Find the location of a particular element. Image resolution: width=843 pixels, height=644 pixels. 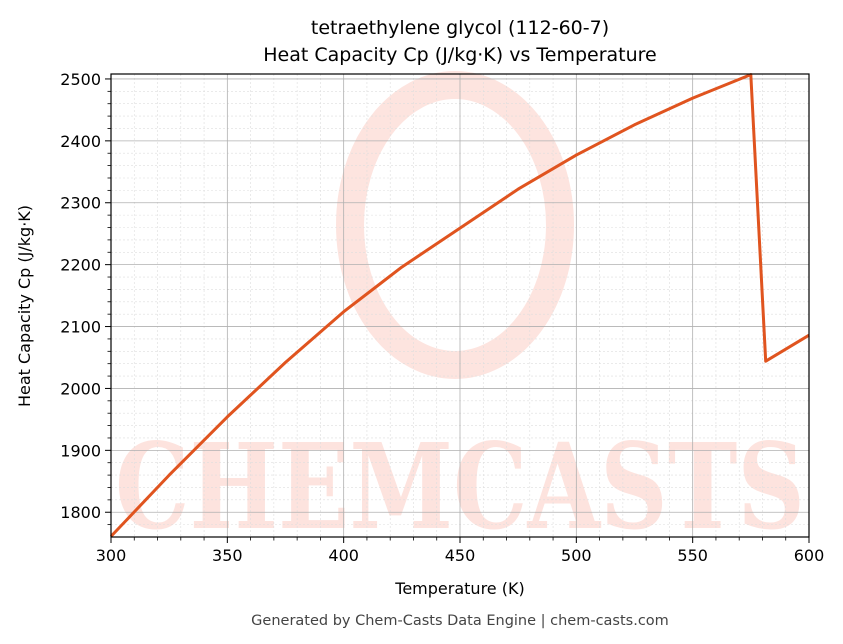

chart-title: tetraethylene glycol (112-60-7) is located at coordinates (460, 28).